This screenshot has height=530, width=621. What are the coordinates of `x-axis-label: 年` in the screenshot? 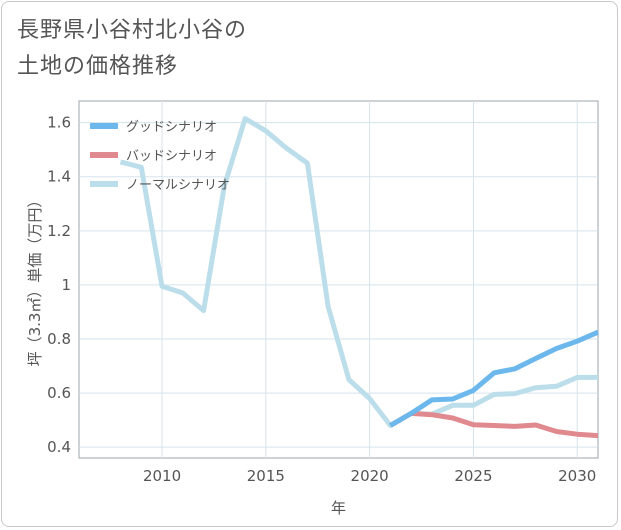 It's located at (338, 508).